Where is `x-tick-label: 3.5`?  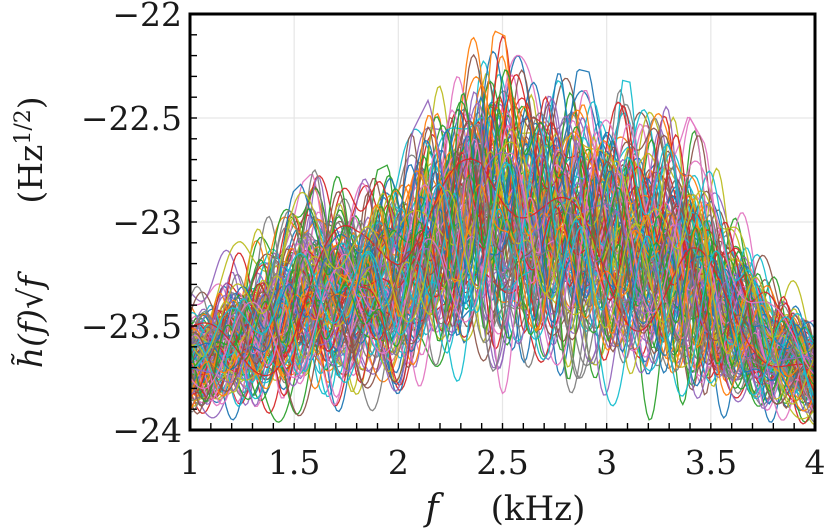
x-tick-label: 3.5 is located at coordinates (711, 462).